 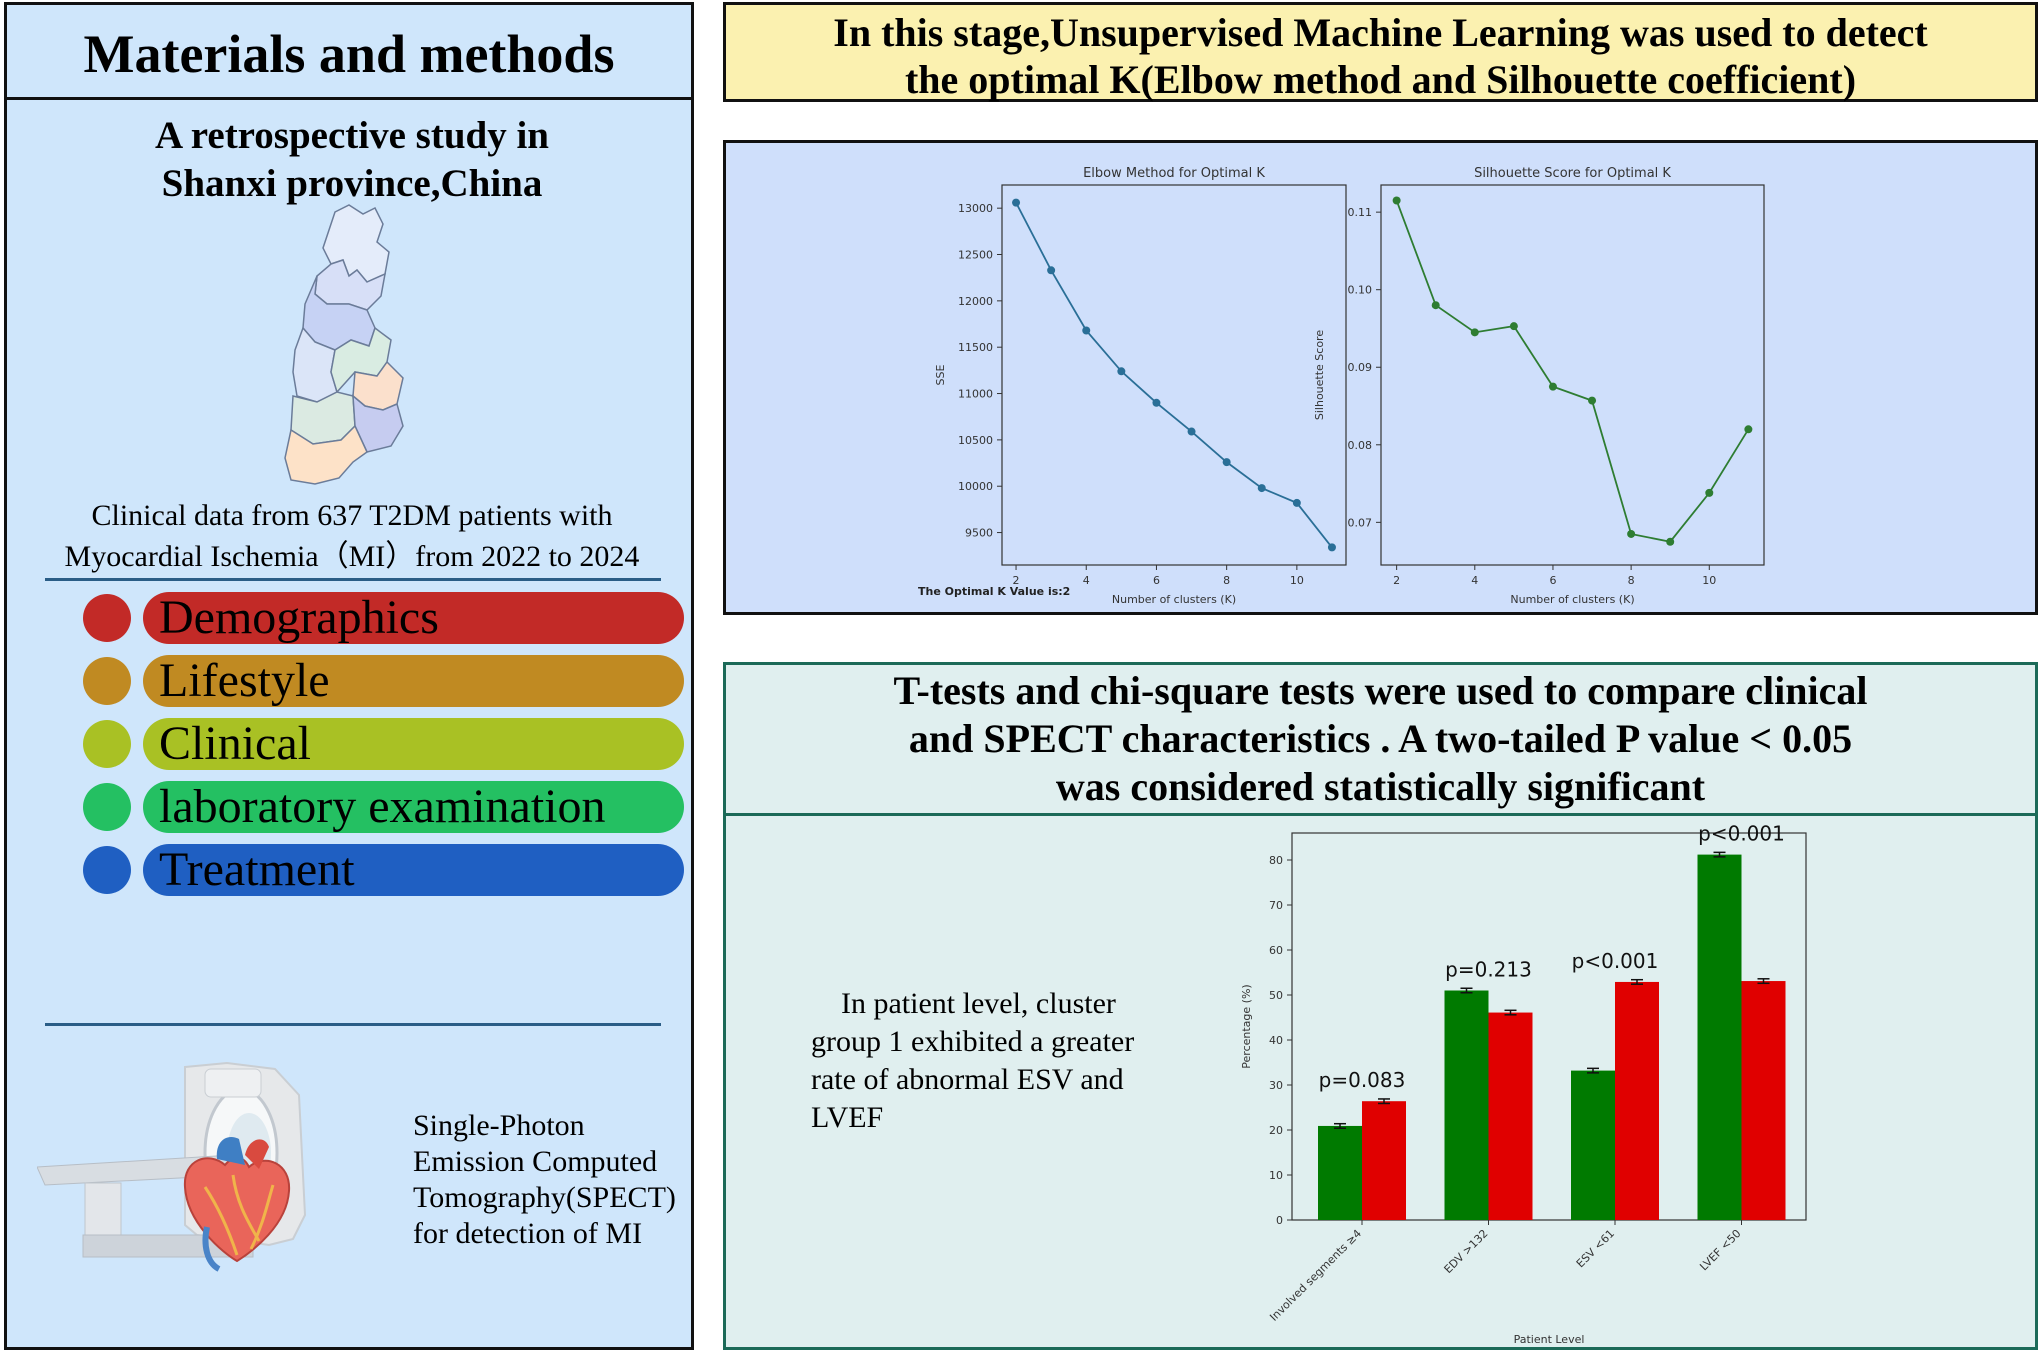 What do you see at coordinates (1360, 212) in the screenshot?
I see `y-tick-label: 0.11` at bounding box center [1360, 212].